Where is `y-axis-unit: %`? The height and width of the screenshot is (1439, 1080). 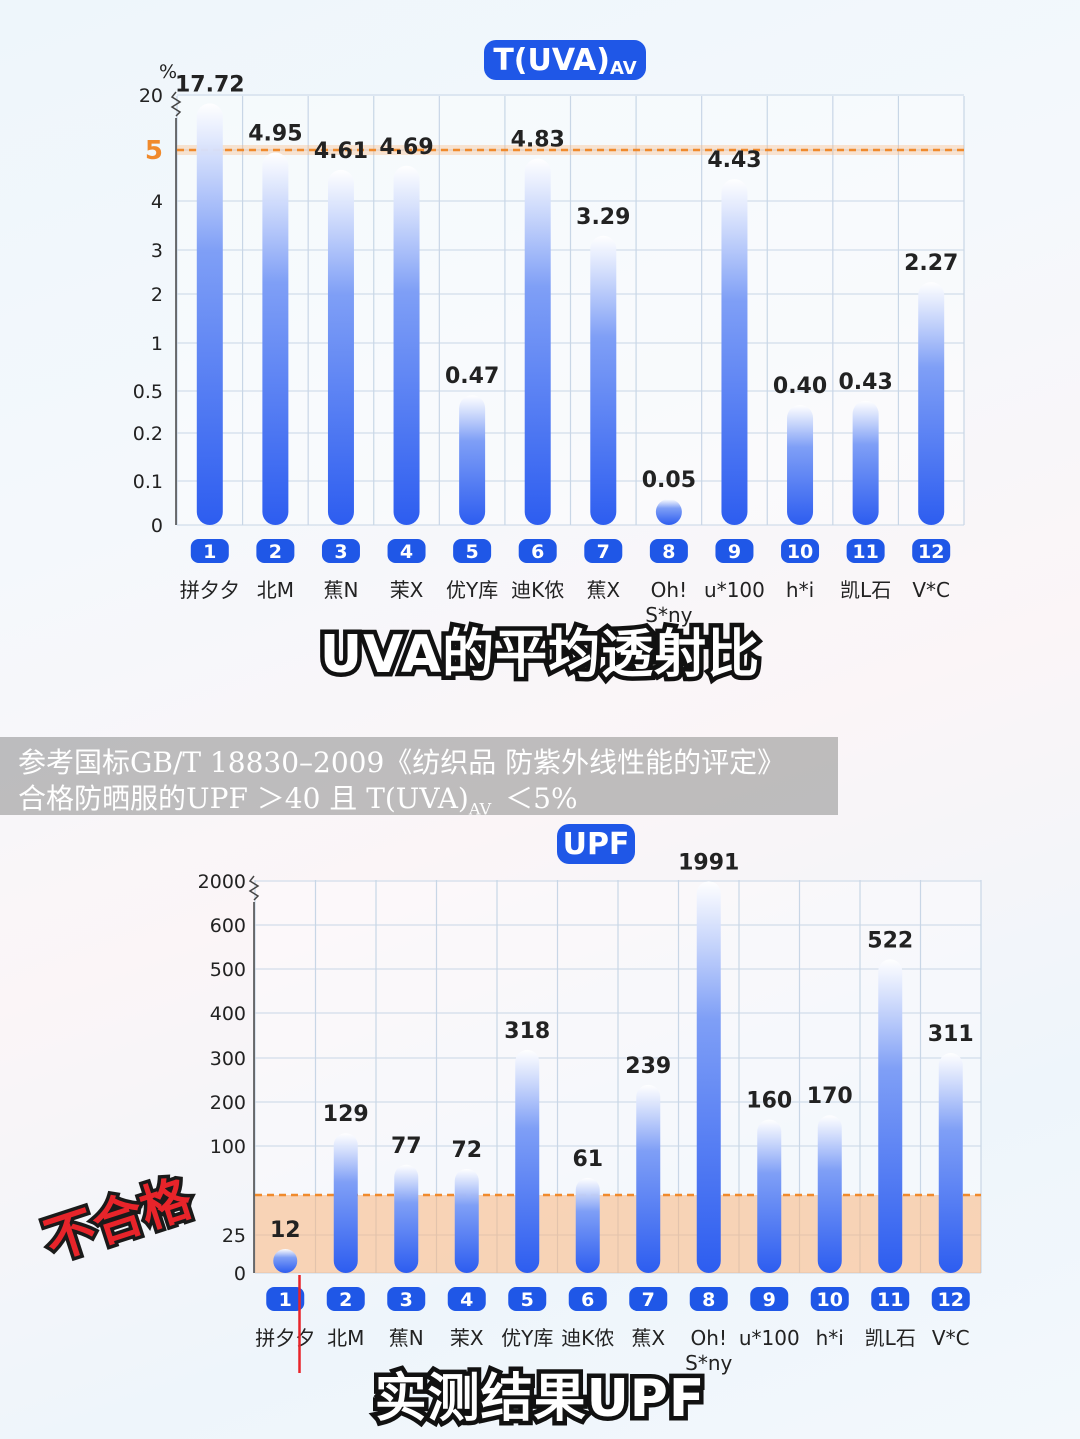
y-axis-unit: % is located at coordinates (168, 72).